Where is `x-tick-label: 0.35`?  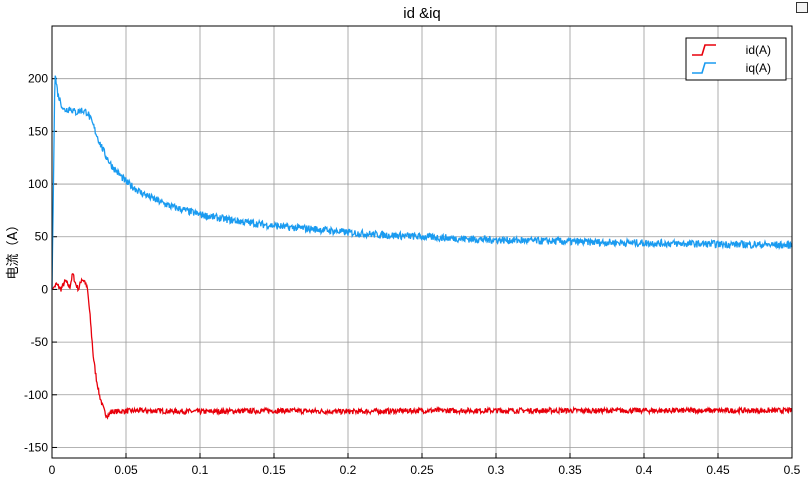 x-tick-label: 0.35 is located at coordinates (570, 470).